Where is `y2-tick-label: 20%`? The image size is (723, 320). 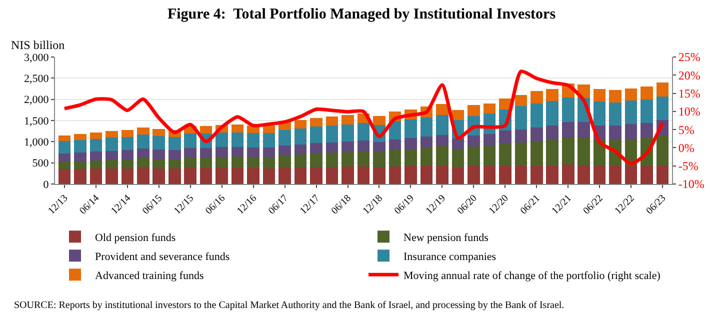 y2-tick-label: 20% is located at coordinates (689, 75).